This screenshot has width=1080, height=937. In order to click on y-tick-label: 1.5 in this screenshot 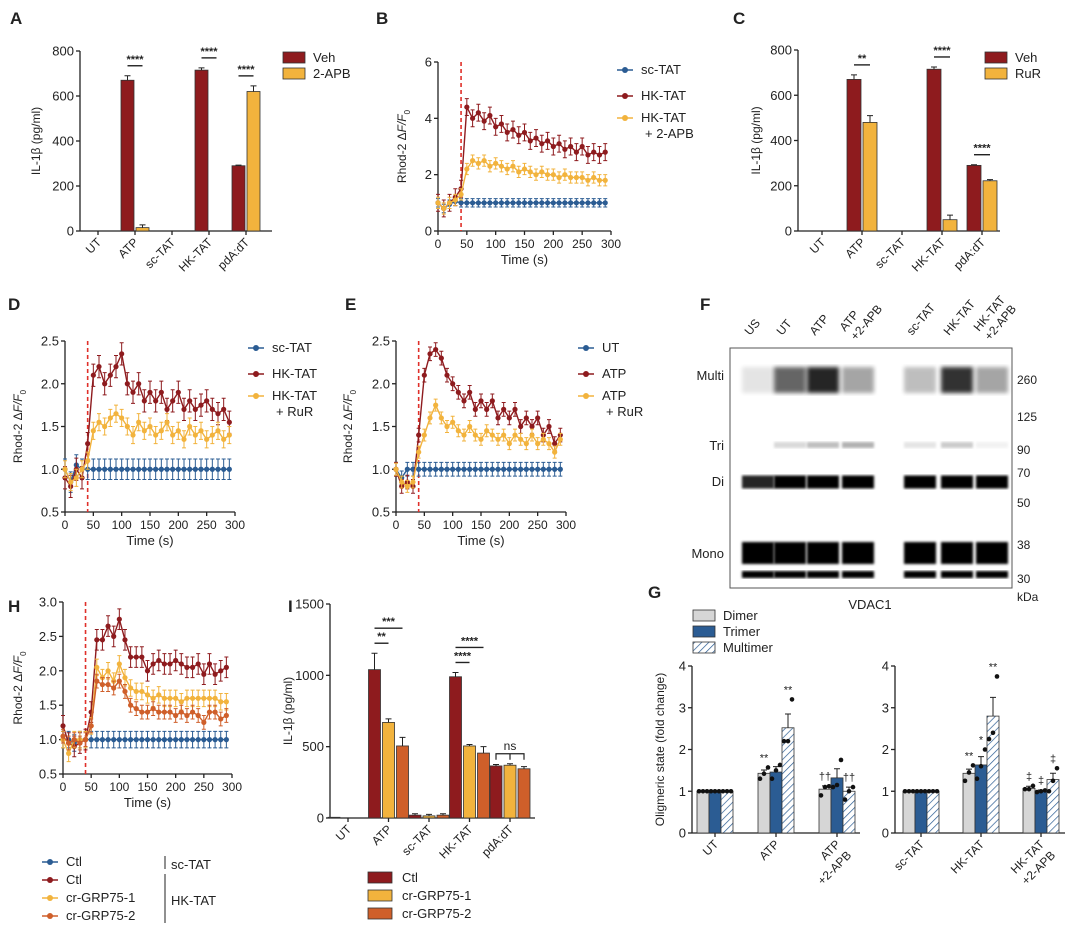, I will do `click(381, 426)`.